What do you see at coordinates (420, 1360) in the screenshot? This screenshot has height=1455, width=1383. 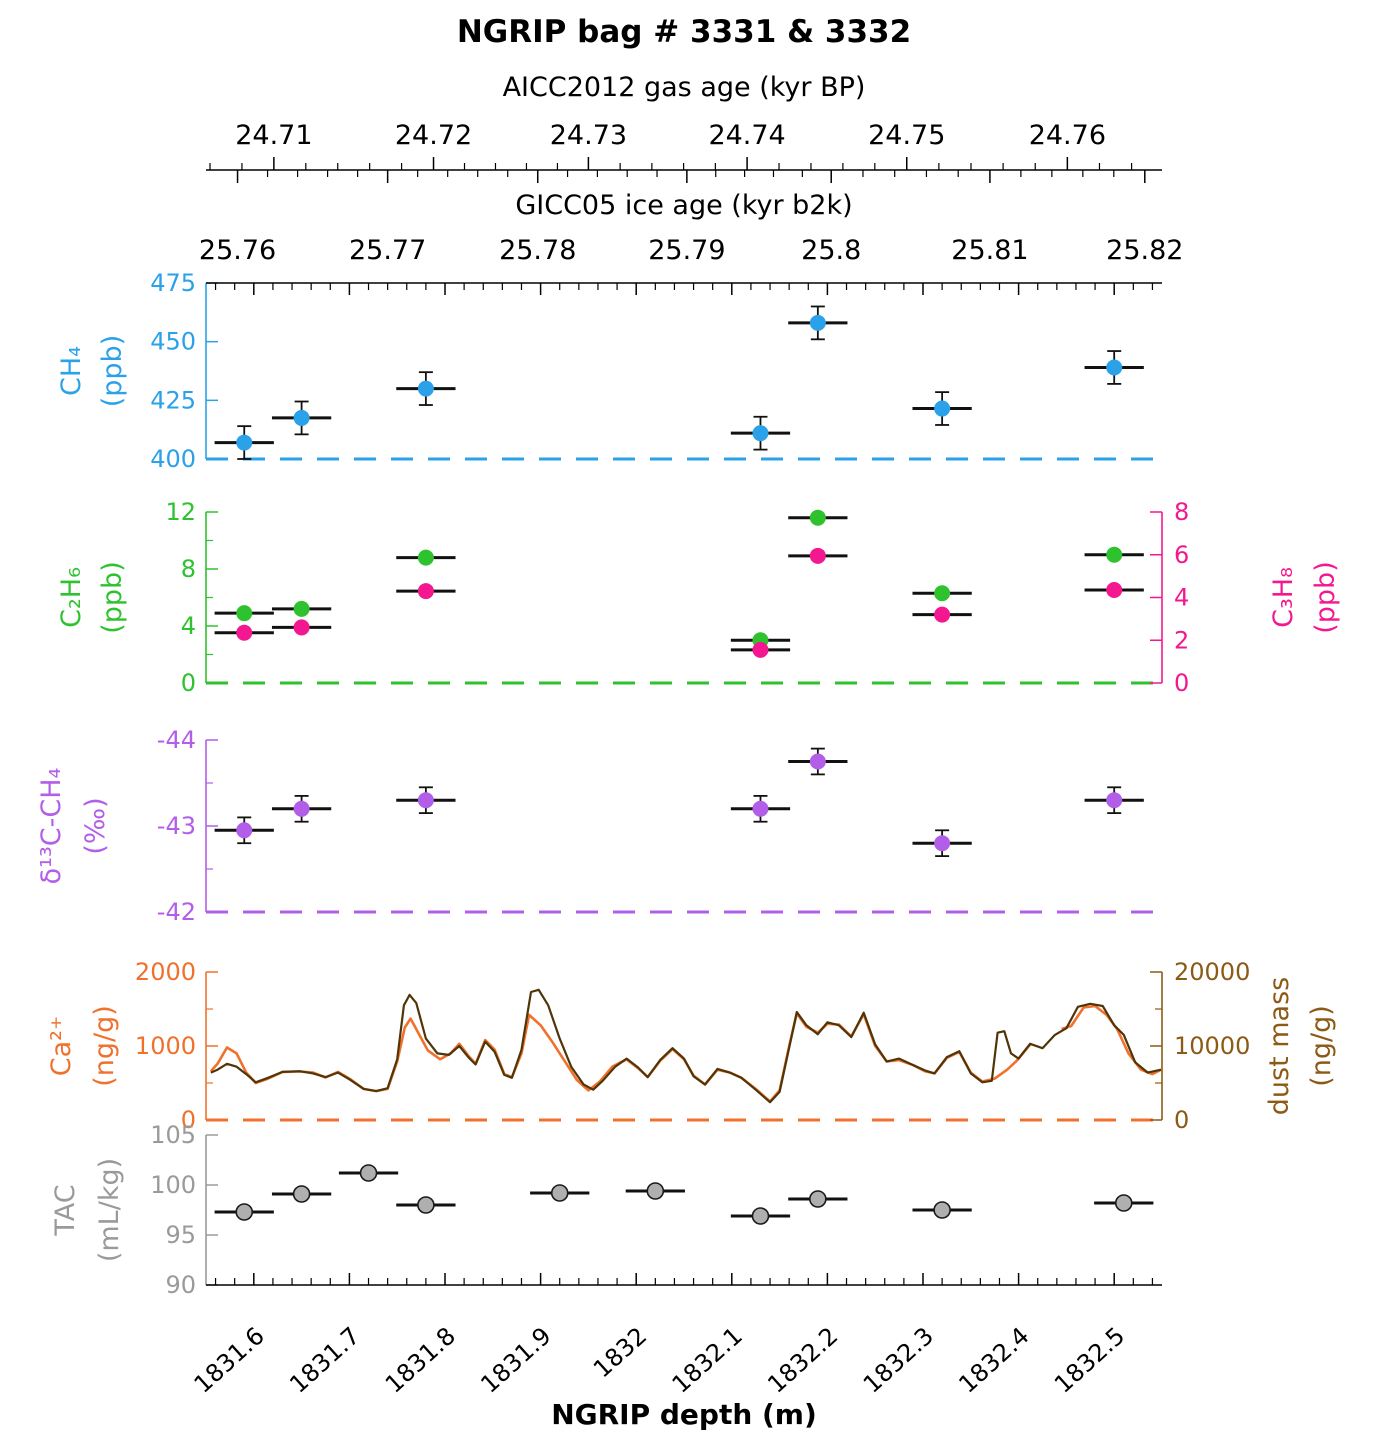 I see `depth-tick-label: 1831.8` at bounding box center [420, 1360].